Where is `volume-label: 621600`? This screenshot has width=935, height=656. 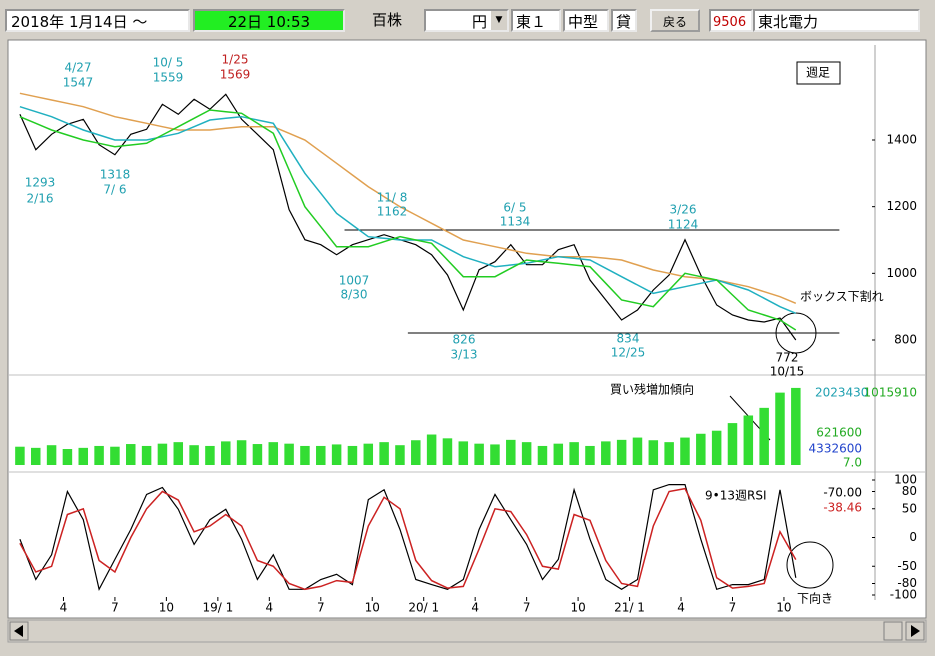 volume-label: 621600 is located at coordinates (839, 433).